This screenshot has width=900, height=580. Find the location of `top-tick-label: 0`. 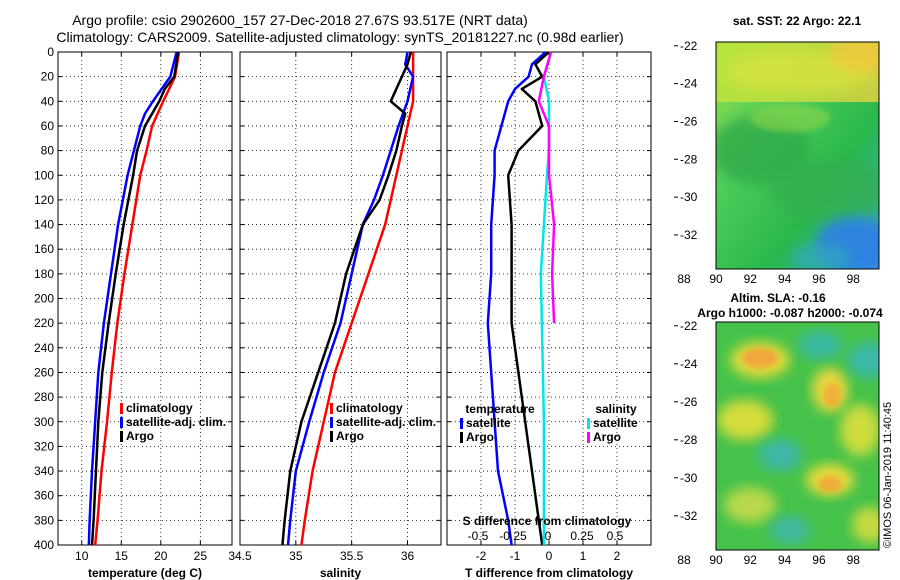

top-tick-label: 0 is located at coordinates (548, 536).